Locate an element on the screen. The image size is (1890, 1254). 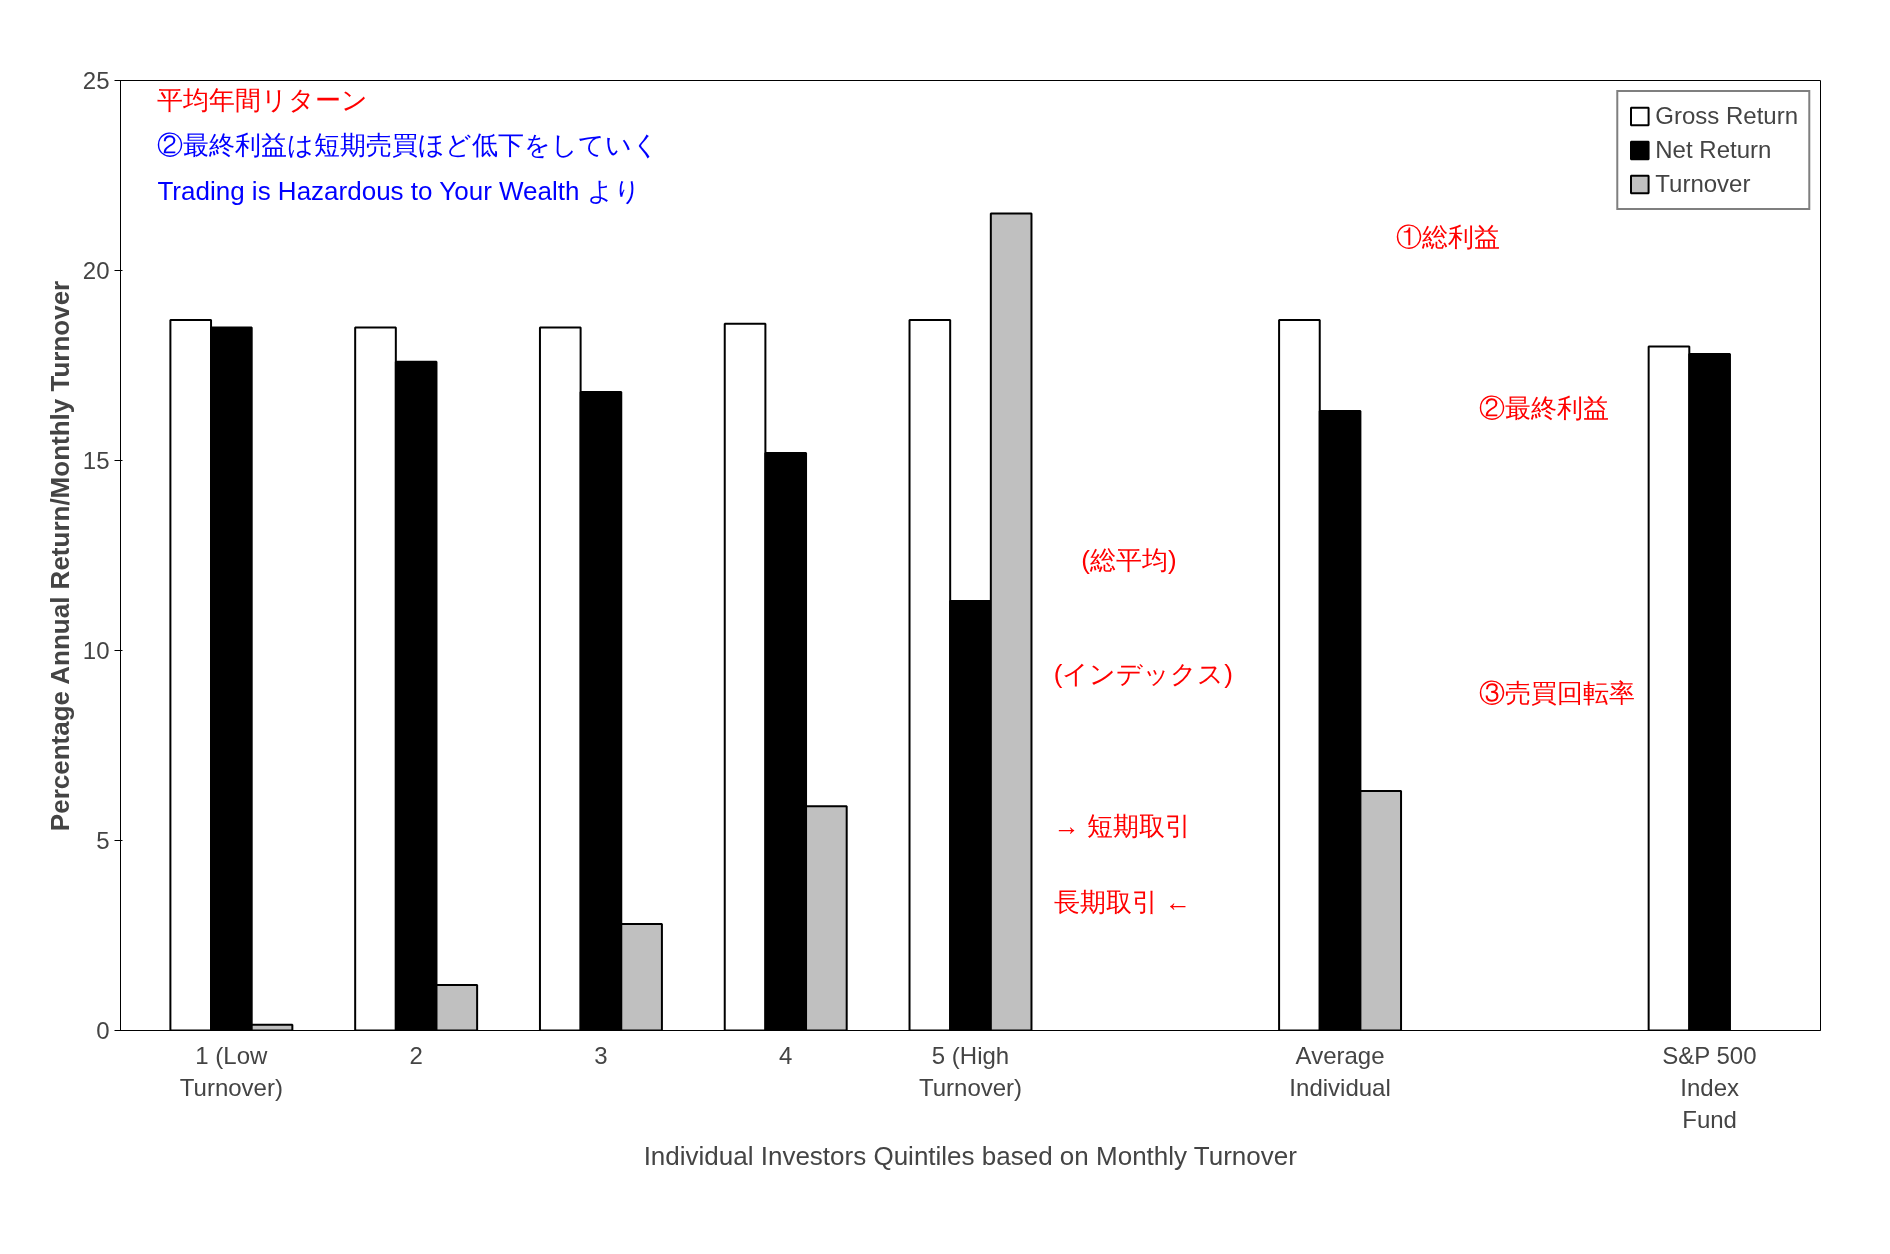
x-tick-label: 2 is located at coordinates (416, 1055).